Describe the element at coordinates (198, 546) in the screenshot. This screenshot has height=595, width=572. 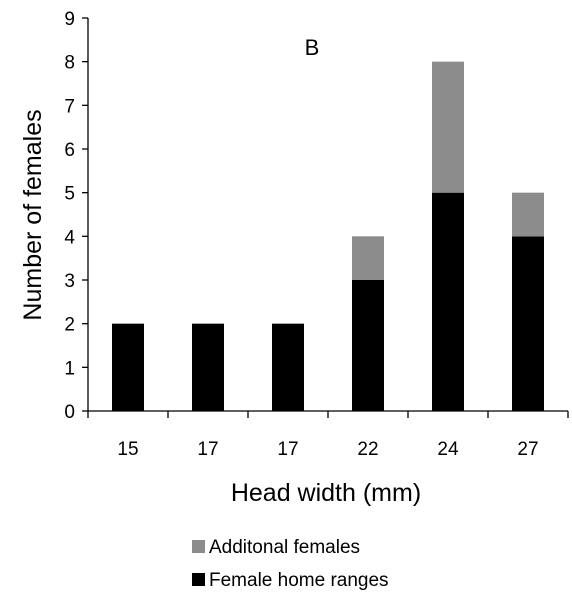
I see `legend-swatch-additional-females` at that location.